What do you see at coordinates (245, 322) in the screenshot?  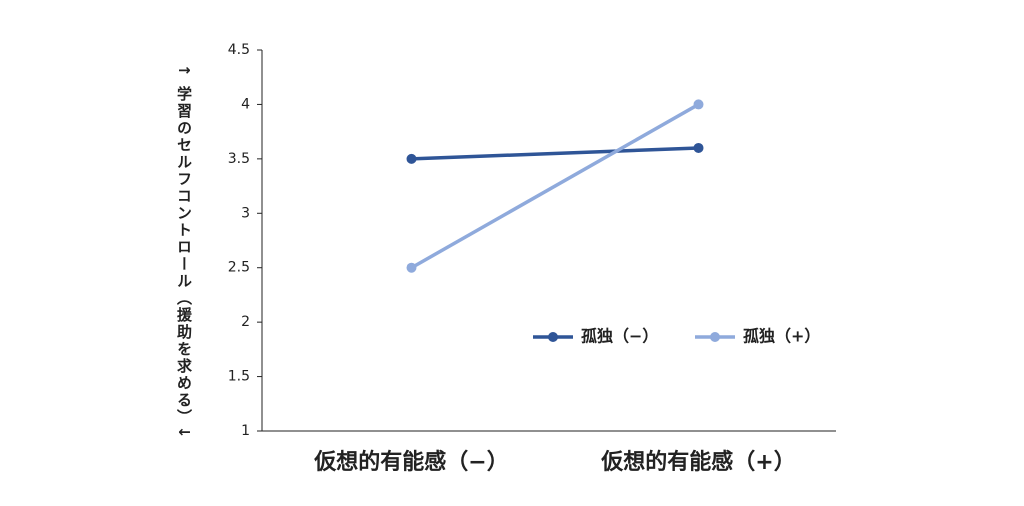 I see `y-tick-label: 2` at bounding box center [245, 322].